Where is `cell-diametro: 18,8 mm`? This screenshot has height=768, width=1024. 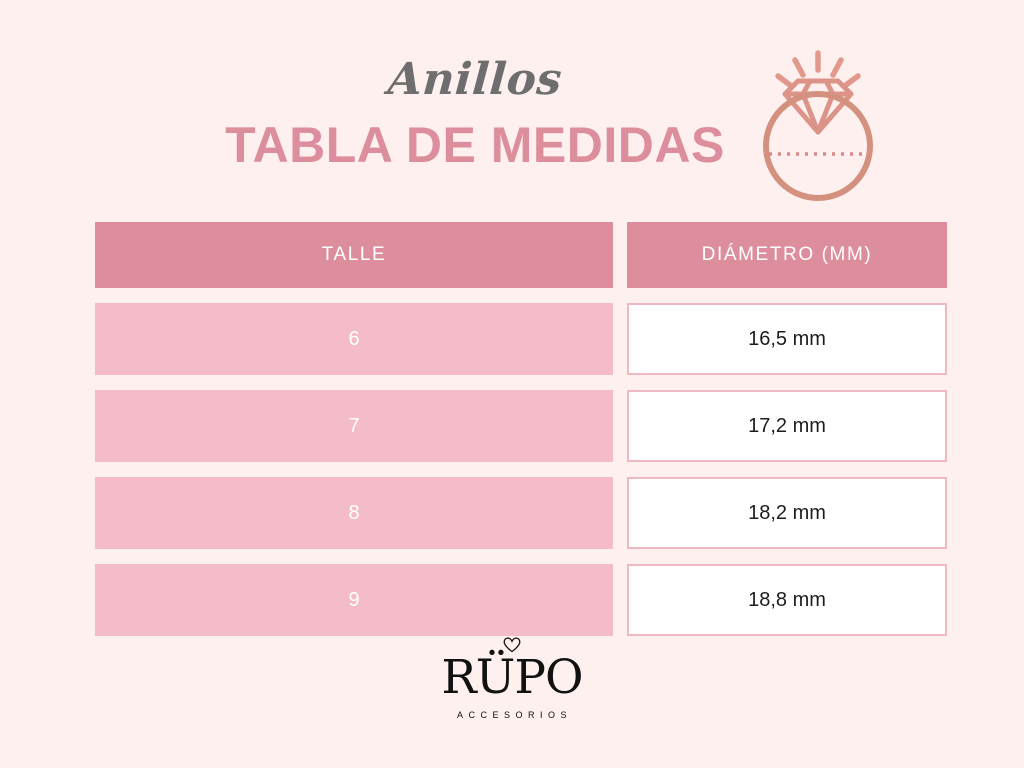 cell-diametro: 18,8 mm is located at coordinates (787, 600).